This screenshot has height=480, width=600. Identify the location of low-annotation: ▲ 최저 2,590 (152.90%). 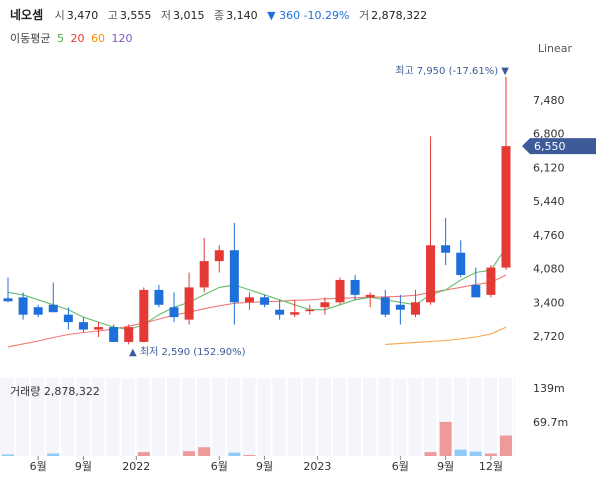
(187, 352).